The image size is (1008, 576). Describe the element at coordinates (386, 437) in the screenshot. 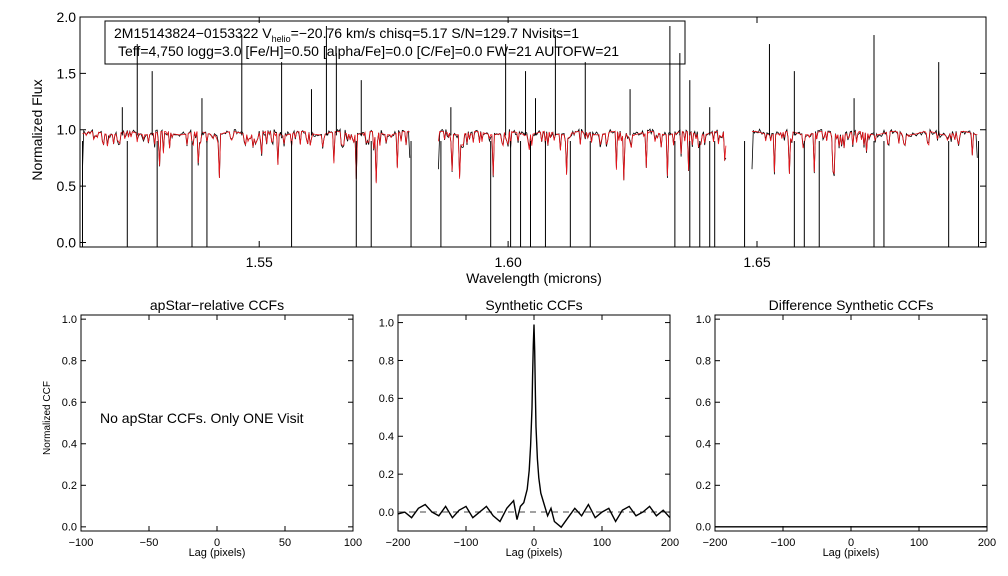

I see `synthetic-ccf-ytick-label: 0.4` at that location.